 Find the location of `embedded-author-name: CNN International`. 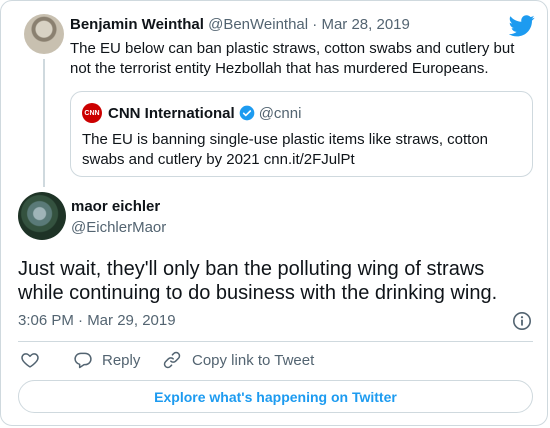

embedded-author-name: CNN International is located at coordinates (171, 113).